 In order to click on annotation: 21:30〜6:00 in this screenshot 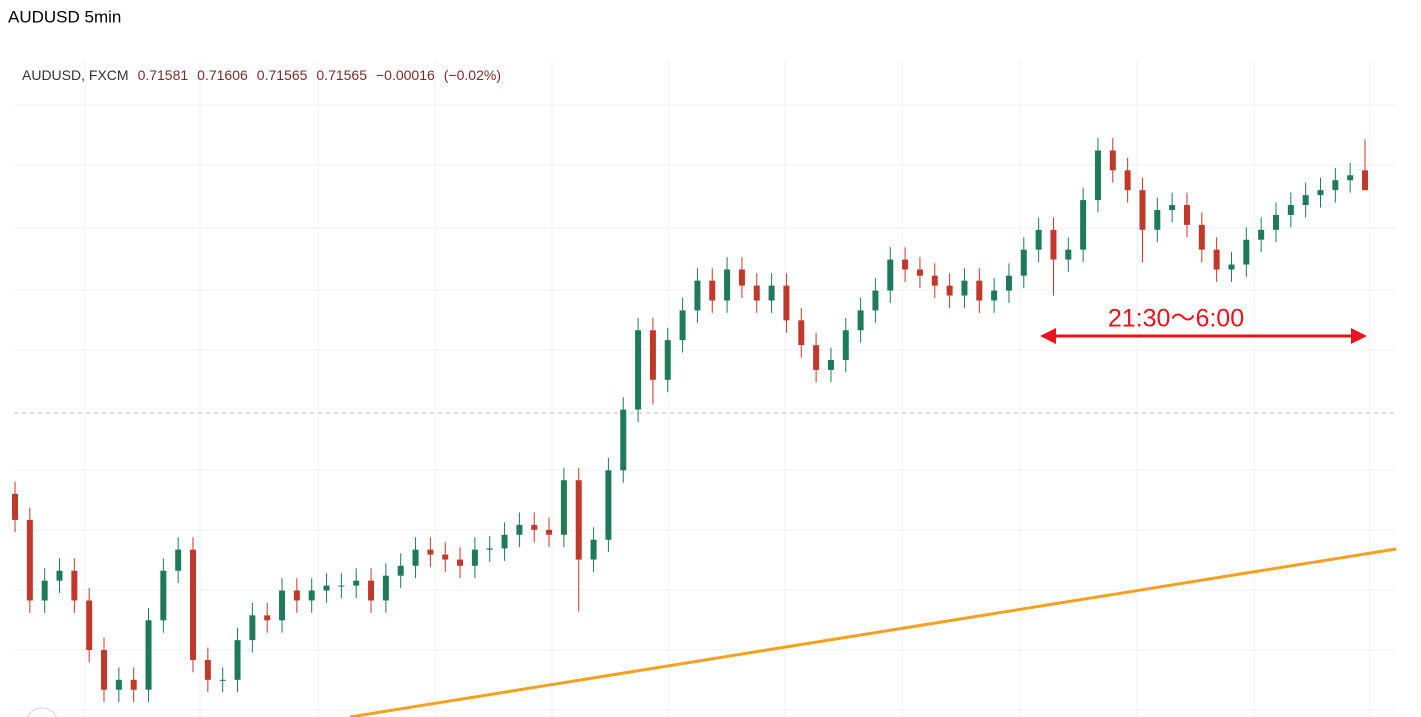, I will do `click(1176, 319)`.